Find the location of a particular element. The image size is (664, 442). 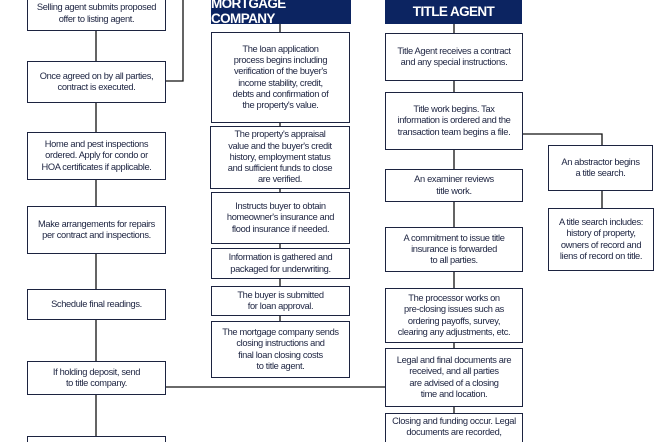

contract-to-top-connector is located at coordinates (174, 41).